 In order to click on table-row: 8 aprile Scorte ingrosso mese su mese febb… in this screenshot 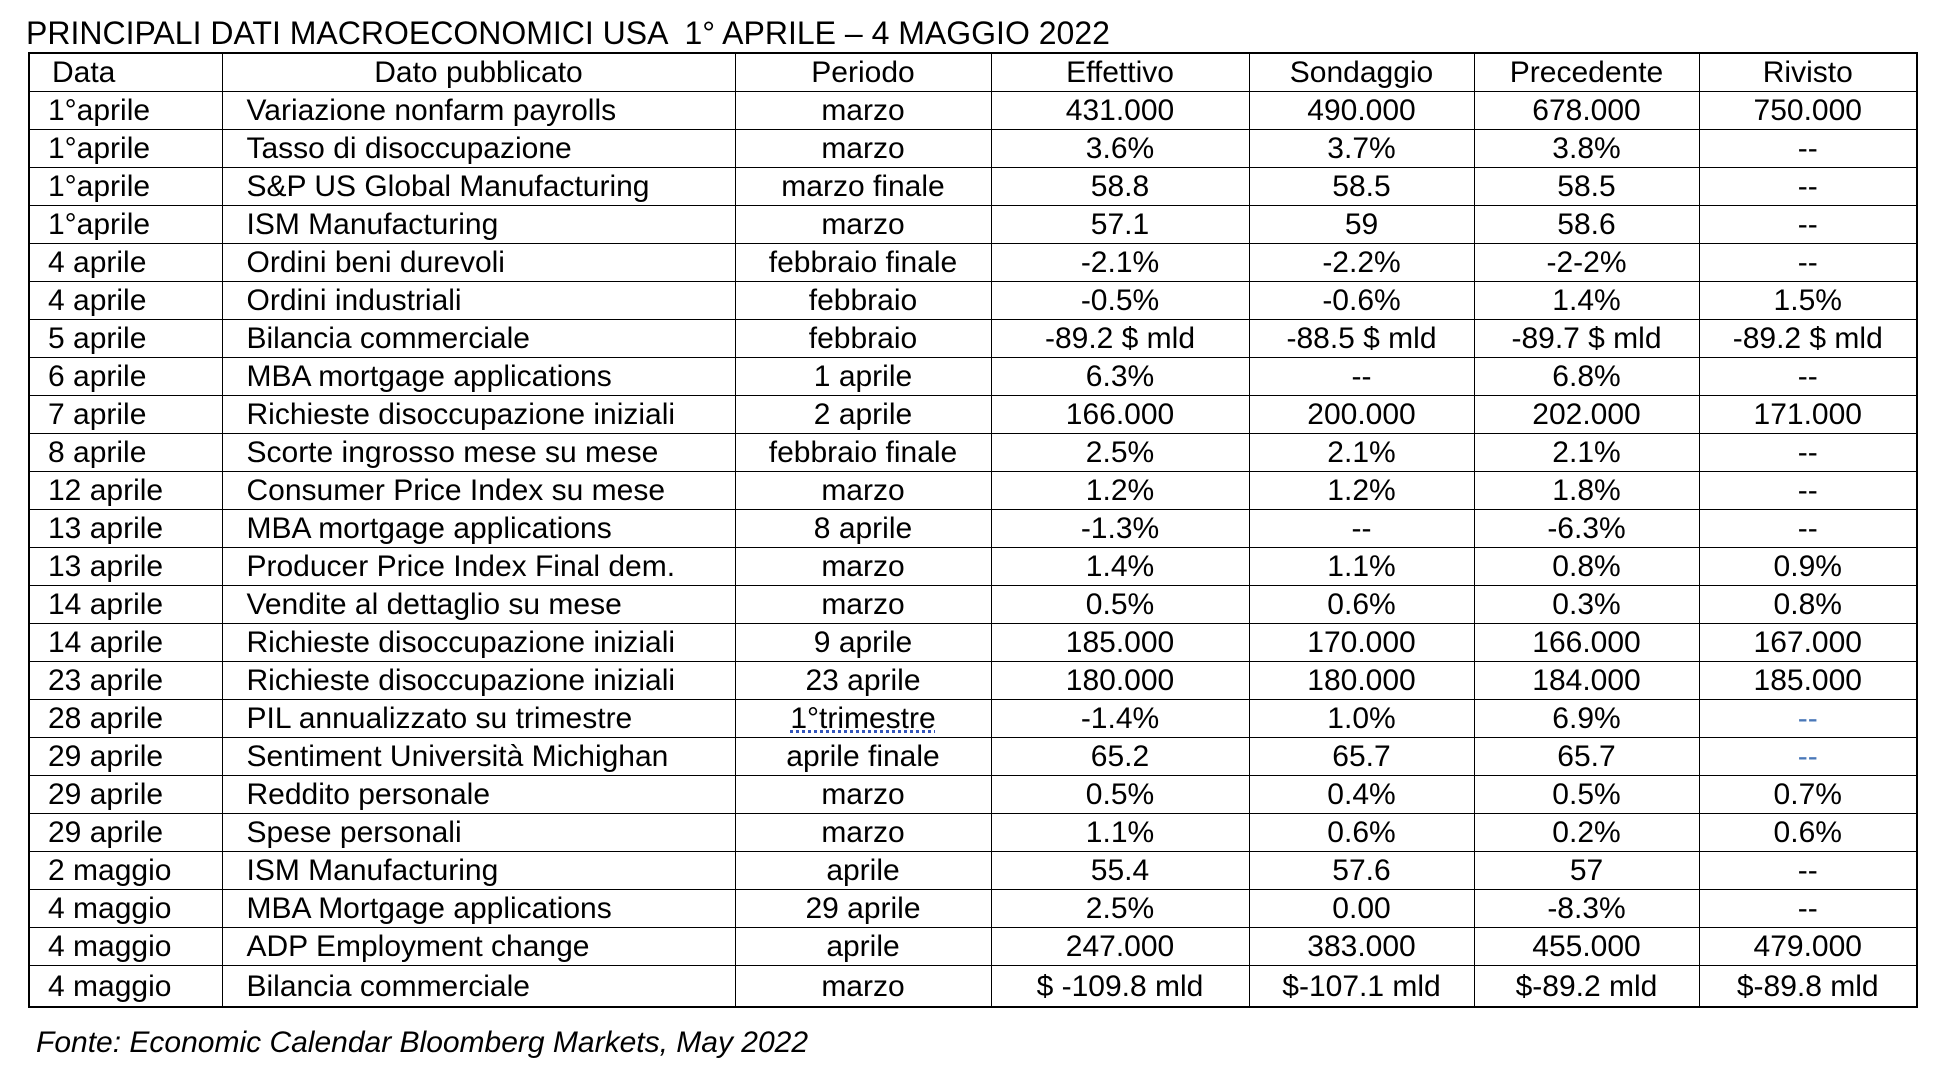, I will do `click(973, 452)`.